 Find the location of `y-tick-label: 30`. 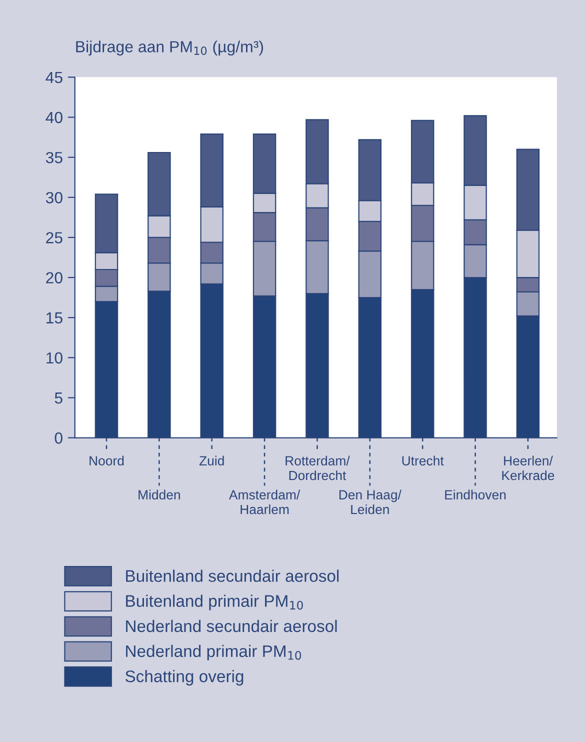

y-tick-label: 30 is located at coordinates (54, 198).